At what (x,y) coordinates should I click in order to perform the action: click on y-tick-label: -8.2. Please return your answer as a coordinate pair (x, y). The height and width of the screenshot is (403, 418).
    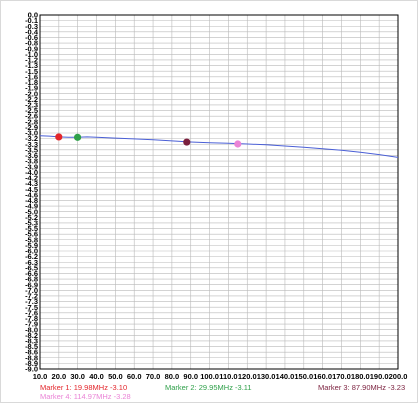
    Looking at the image, I should click on (31, 335).